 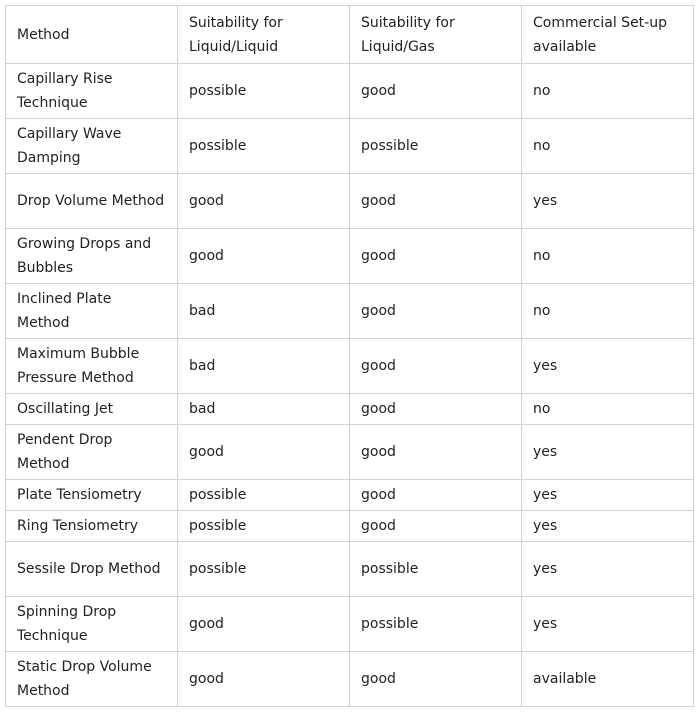 What do you see at coordinates (91, 409) in the screenshot?
I see `method-cell: Oscillating Jet` at bounding box center [91, 409].